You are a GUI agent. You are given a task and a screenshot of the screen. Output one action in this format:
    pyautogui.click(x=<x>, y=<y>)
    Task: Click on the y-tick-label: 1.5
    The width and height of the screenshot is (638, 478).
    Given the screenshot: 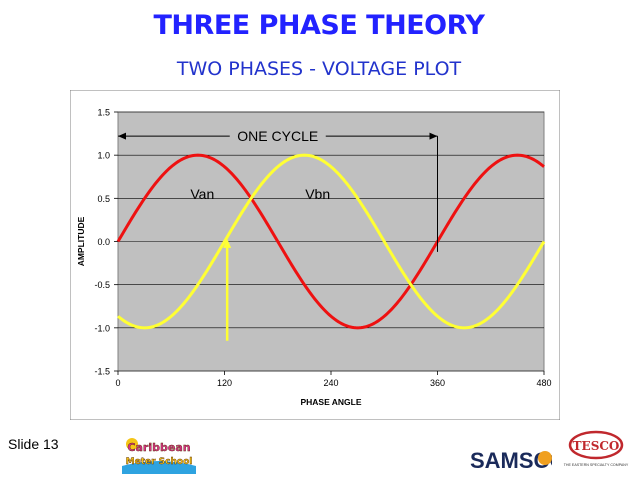 What is the action you would take?
    pyautogui.click(x=103, y=113)
    